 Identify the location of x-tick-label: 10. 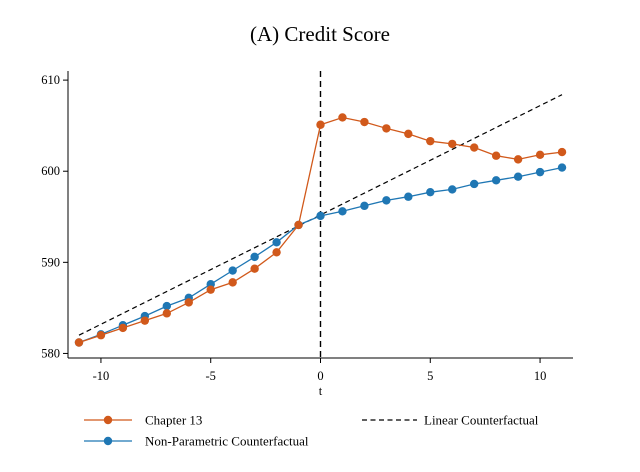
(540, 376).